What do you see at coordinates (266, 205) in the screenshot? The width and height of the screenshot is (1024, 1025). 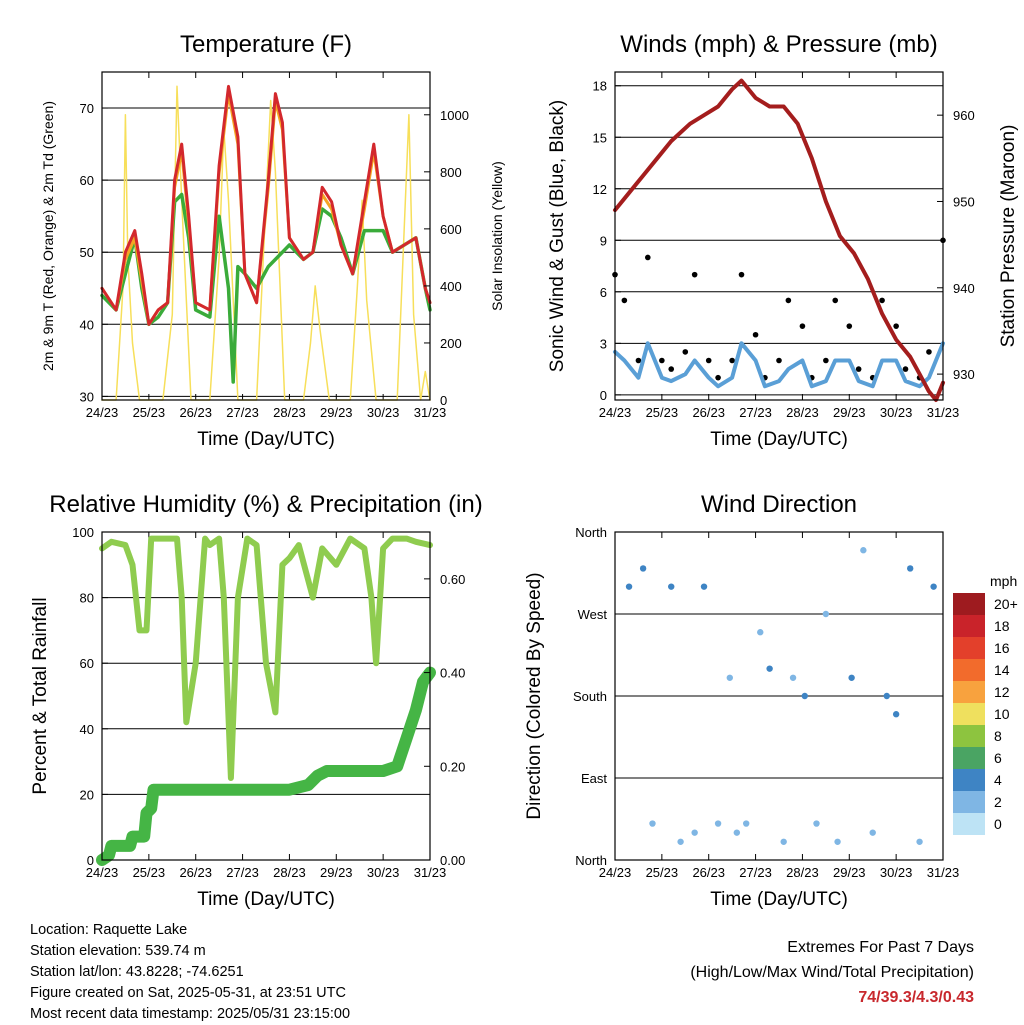 I see `temperature-series-2m-t` at bounding box center [266, 205].